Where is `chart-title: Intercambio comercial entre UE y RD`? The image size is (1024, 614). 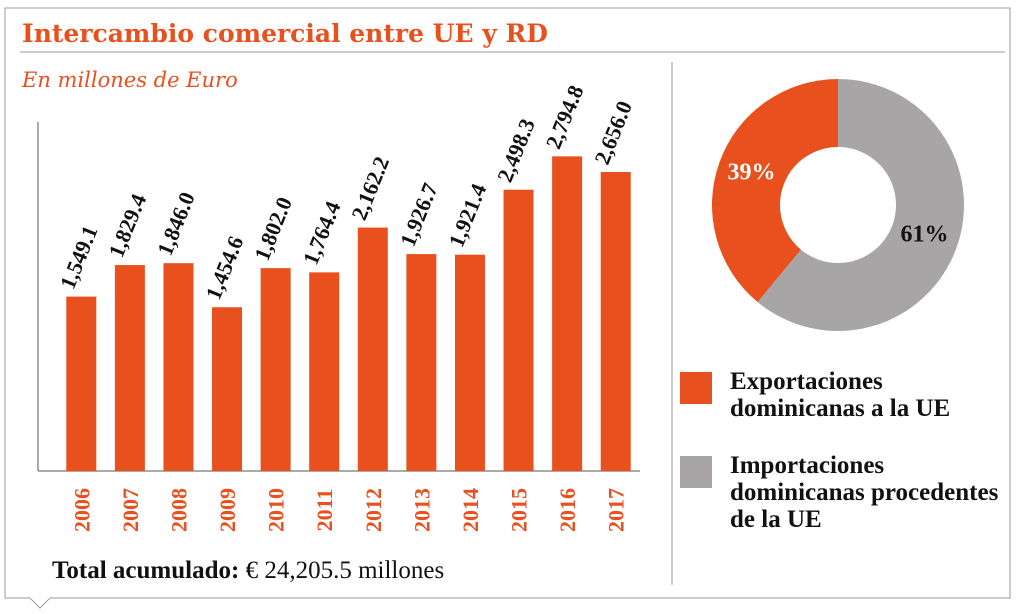
chart-title: Intercambio comercial entre UE y RD is located at coordinates (285, 33).